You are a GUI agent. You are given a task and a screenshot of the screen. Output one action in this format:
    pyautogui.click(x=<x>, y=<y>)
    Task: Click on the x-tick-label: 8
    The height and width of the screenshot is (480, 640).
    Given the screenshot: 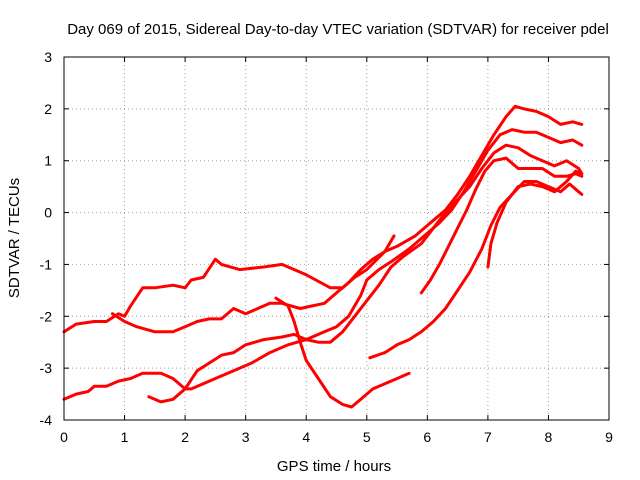 What is the action you would take?
    pyautogui.click(x=549, y=437)
    